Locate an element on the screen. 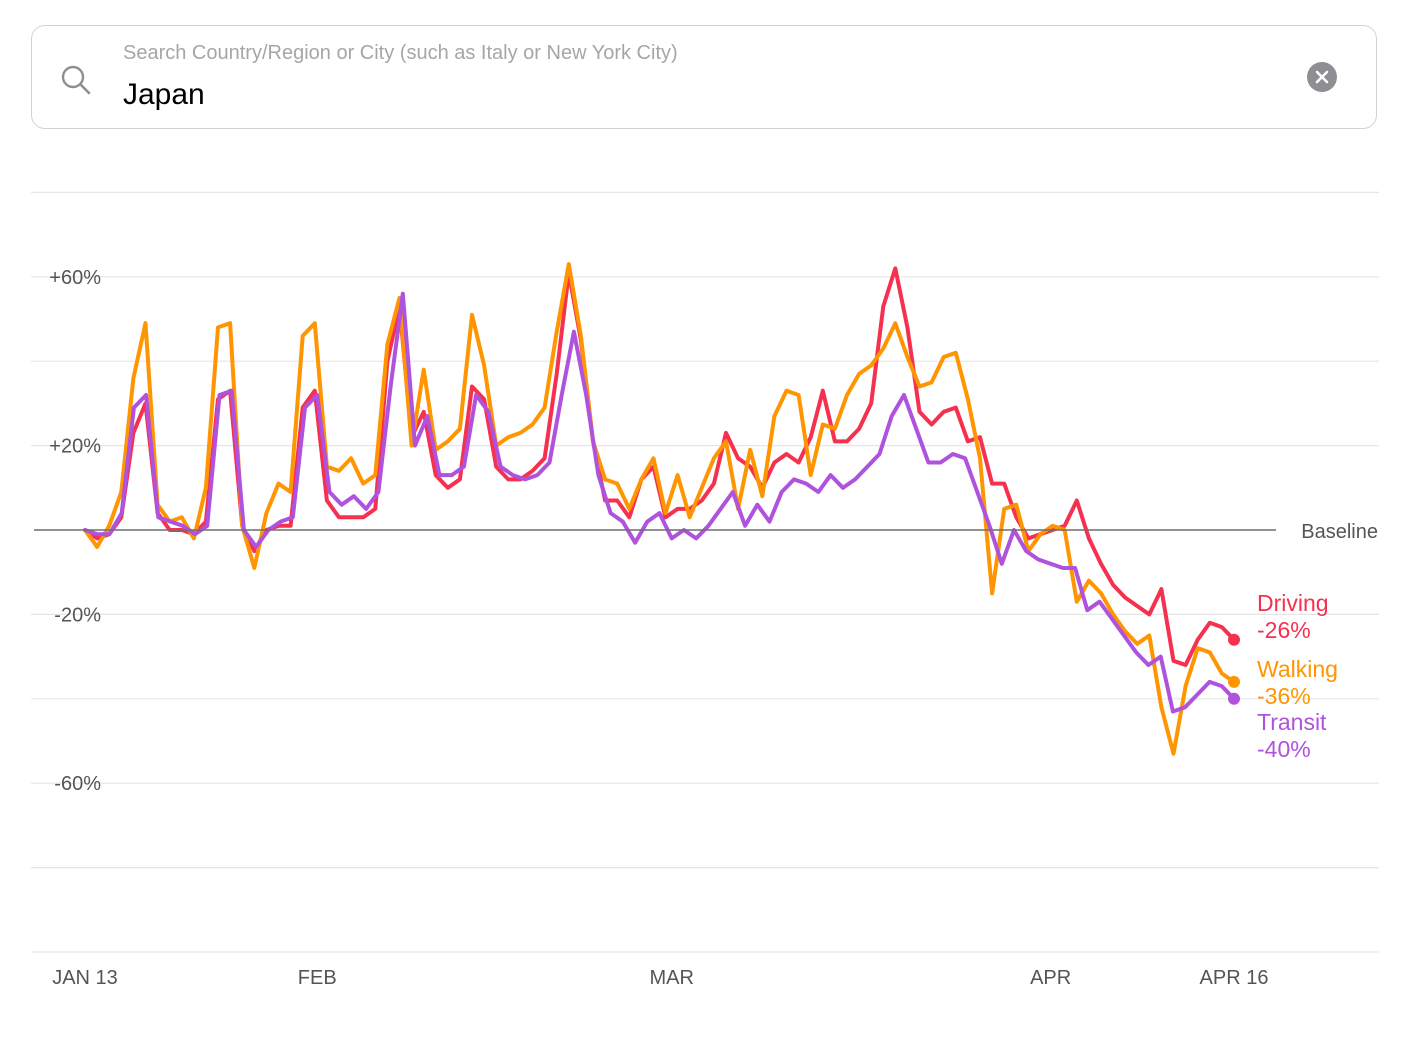  x-tick-label: APR is located at coordinates (1050, 978).